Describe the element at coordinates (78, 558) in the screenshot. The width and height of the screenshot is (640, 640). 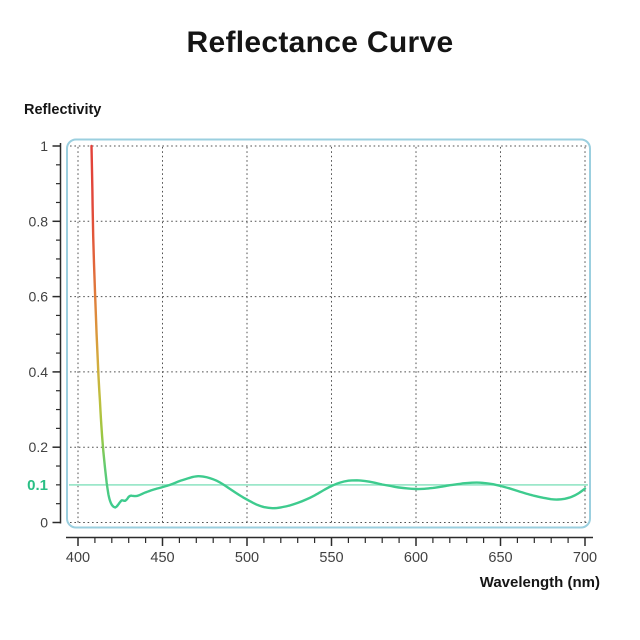
I see `x-tick-label: 400` at that location.